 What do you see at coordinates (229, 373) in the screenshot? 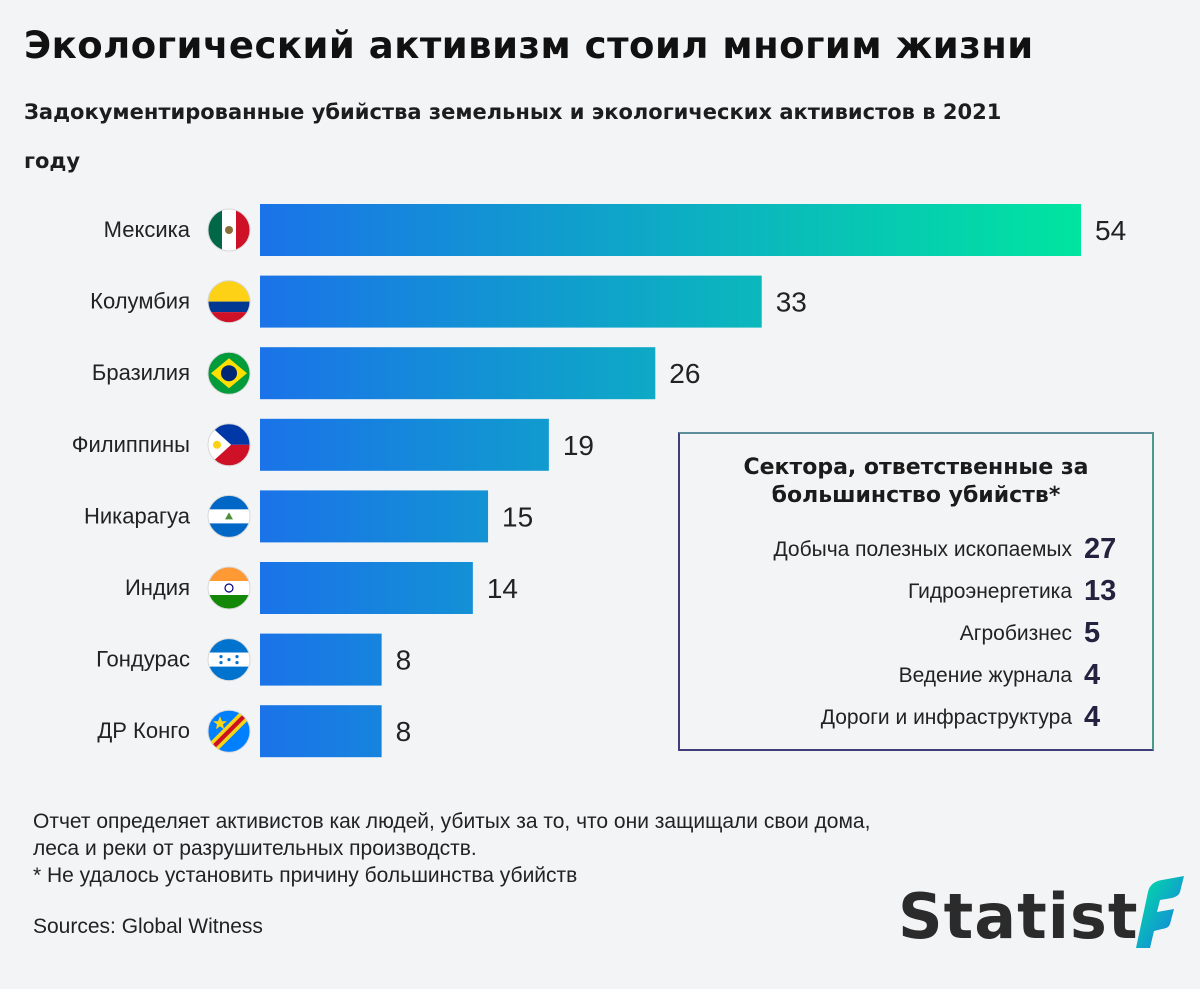
I see `brazil-flag-icon` at bounding box center [229, 373].